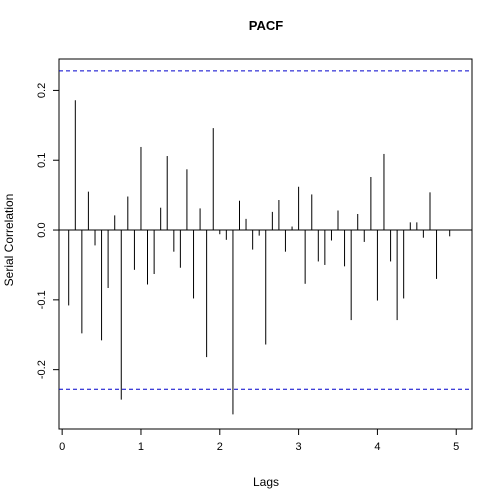 This screenshot has width=504, height=504. What do you see at coordinates (220, 447) in the screenshot?
I see `x-tick-label: 2` at bounding box center [220, 447].